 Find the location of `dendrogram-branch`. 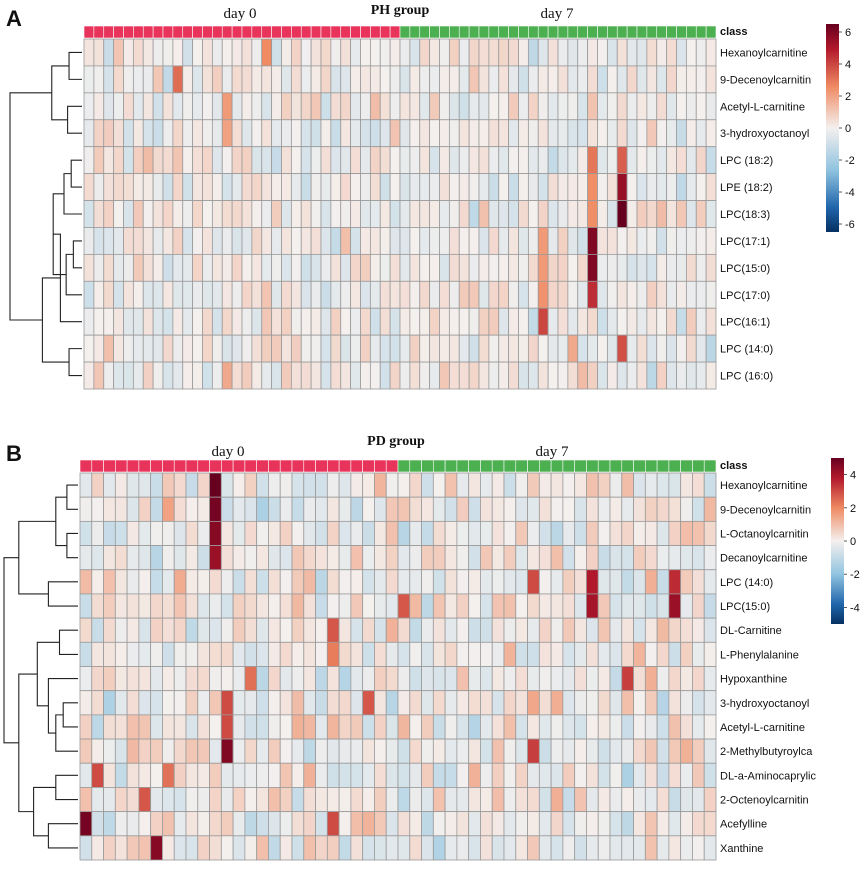

dendrogram-branch is located at coordinates (60, 93).